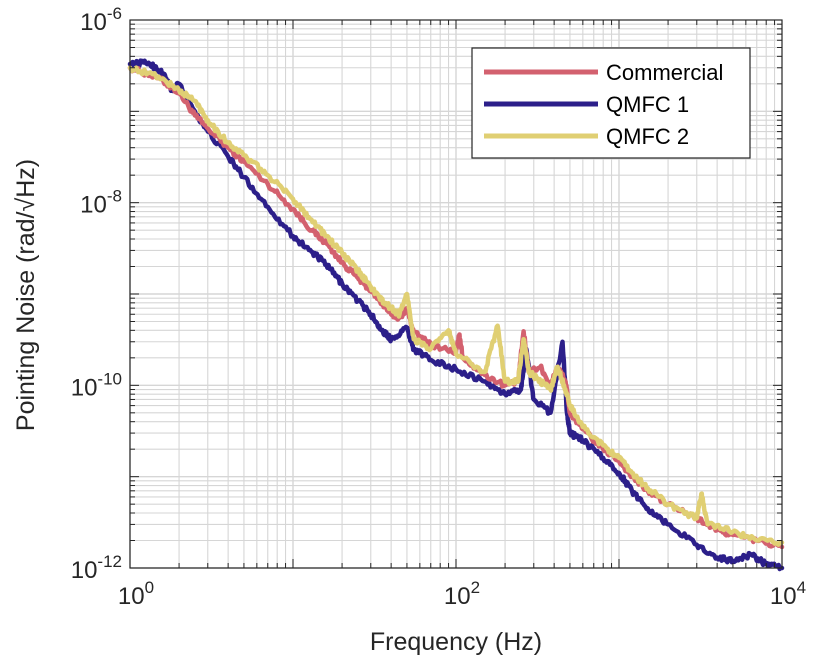  I want to click on y-tick-label: 10⁻¹², so click(96, 568).